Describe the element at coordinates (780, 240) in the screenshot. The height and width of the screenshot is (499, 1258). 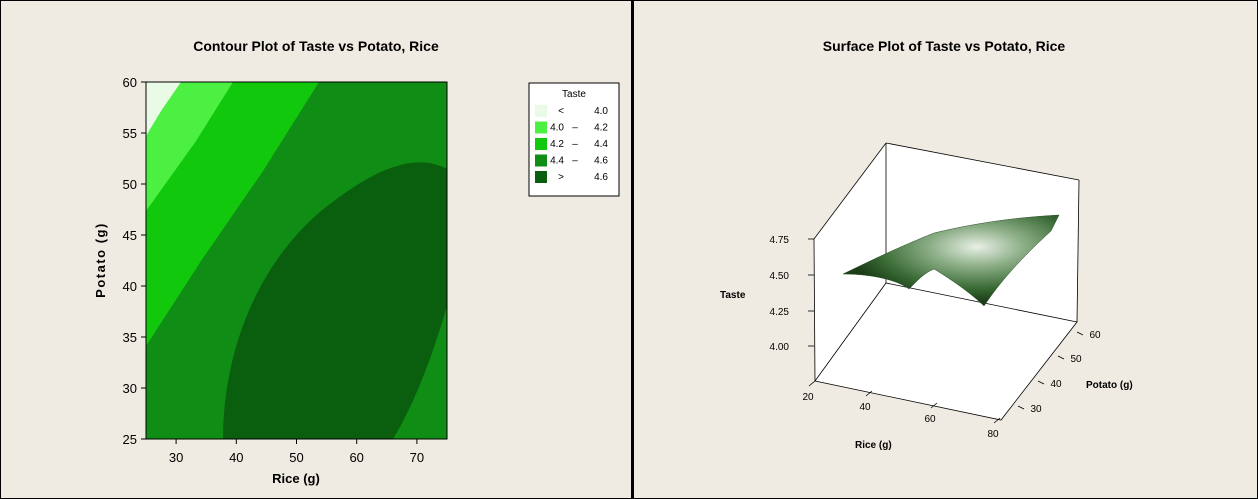
I see `z-tick-label: 4.75` at that location.